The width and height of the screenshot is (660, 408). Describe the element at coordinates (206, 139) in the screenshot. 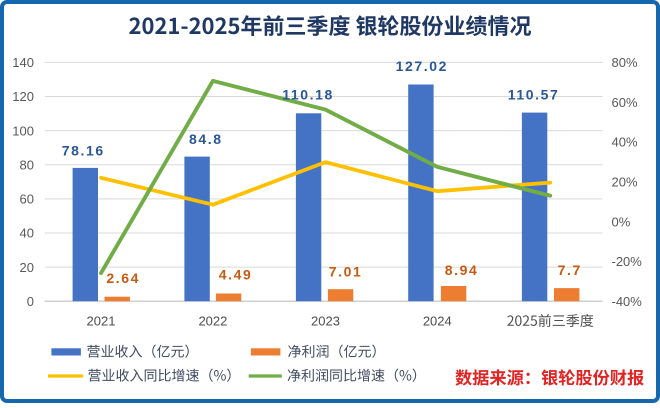

I see `svg-text: 84.8` at that location.